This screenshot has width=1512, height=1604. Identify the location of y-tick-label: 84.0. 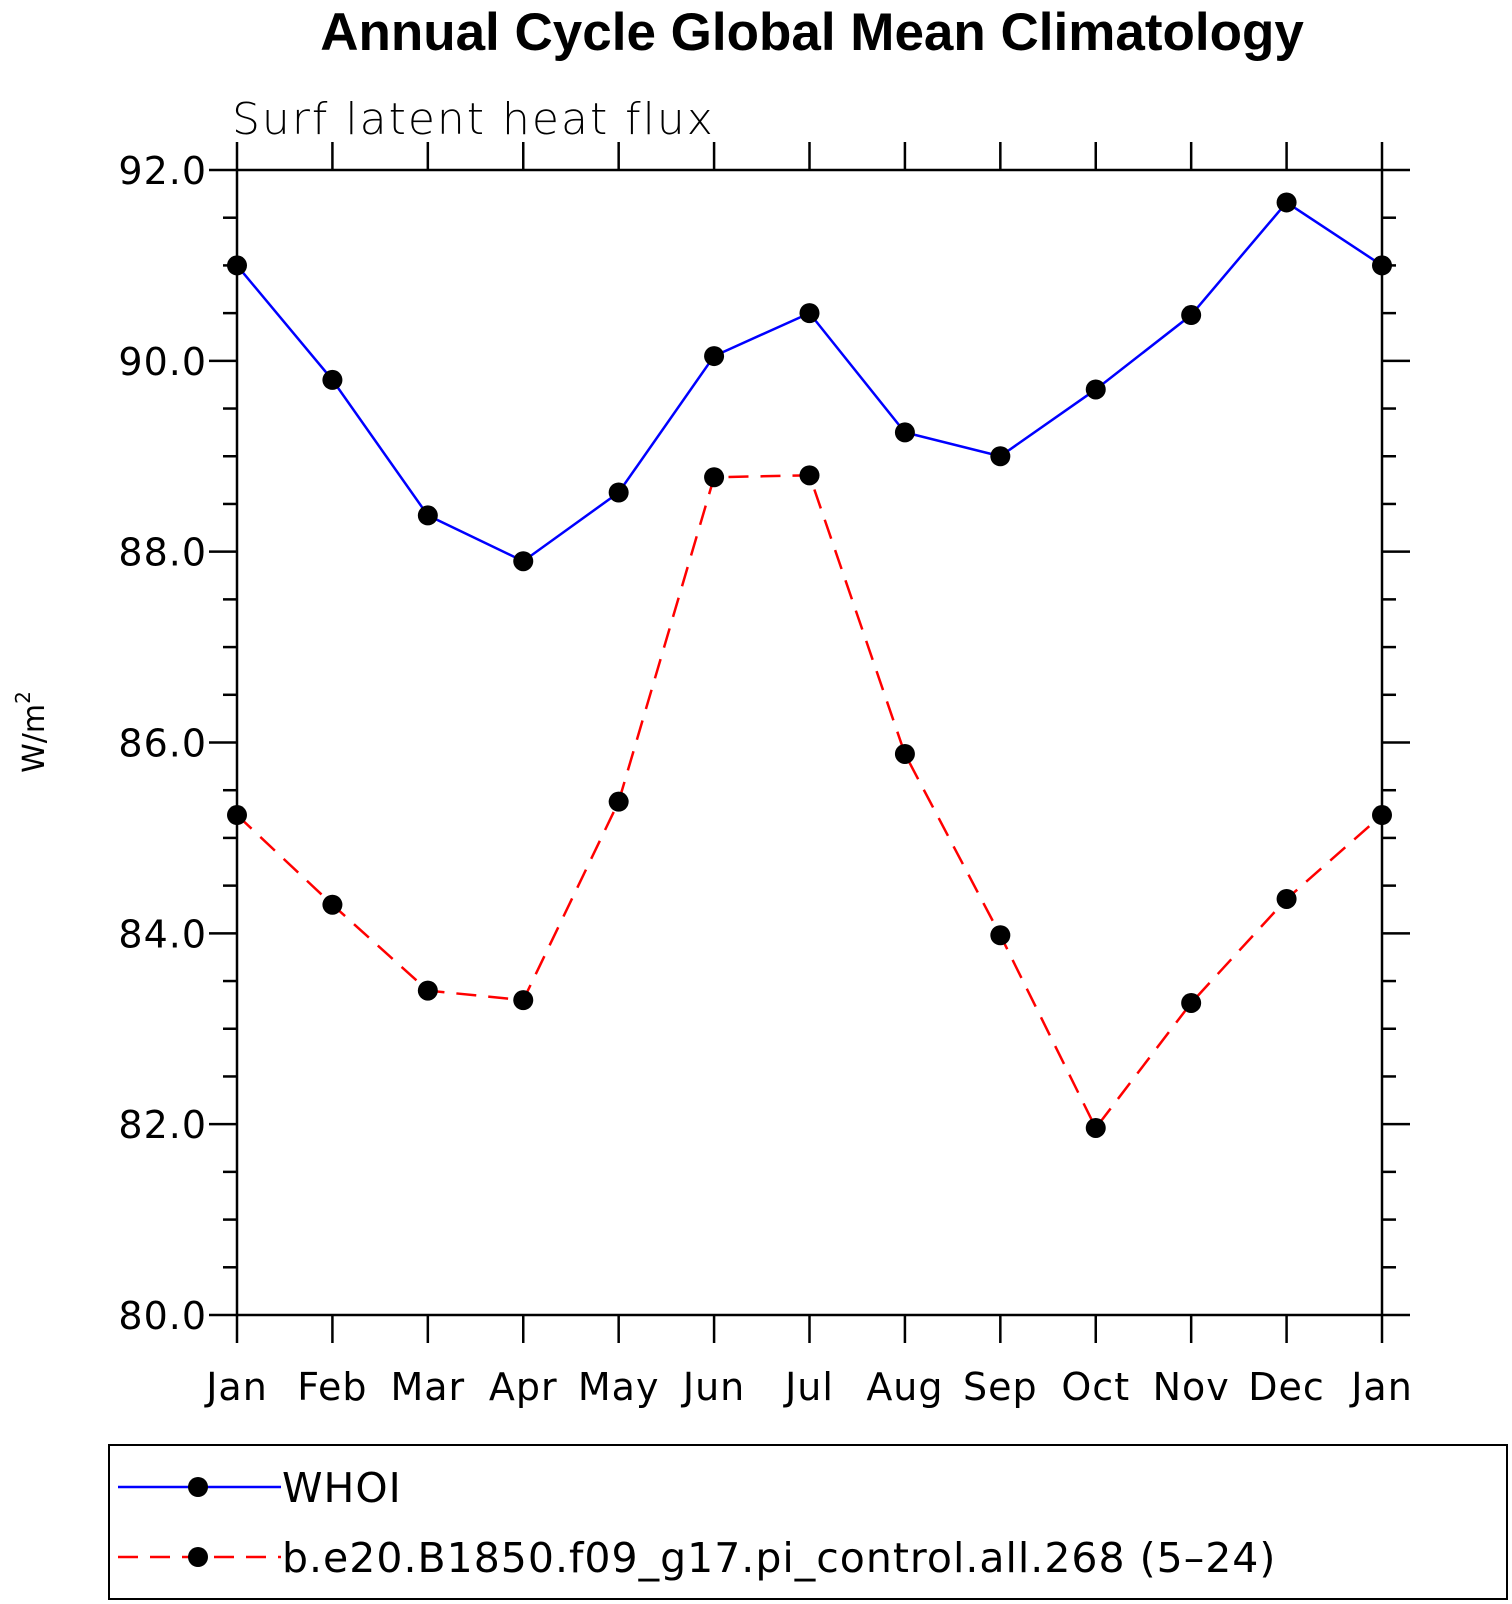
(162, 934).